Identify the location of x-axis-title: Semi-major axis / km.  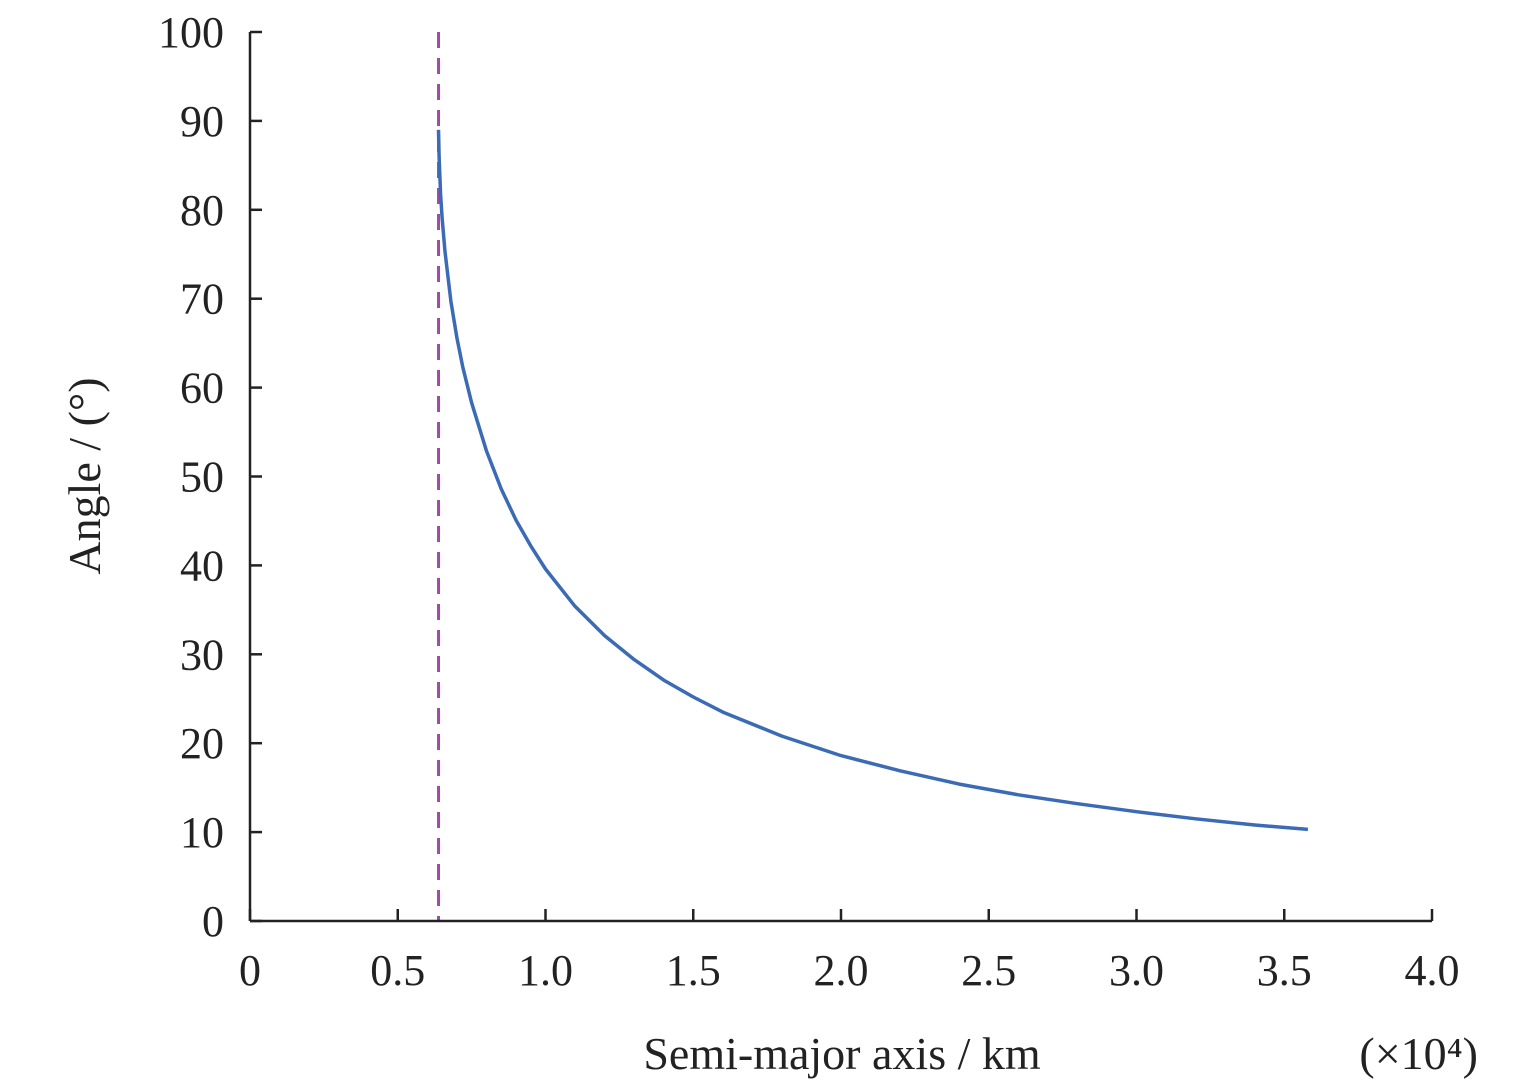
(842, 1053).